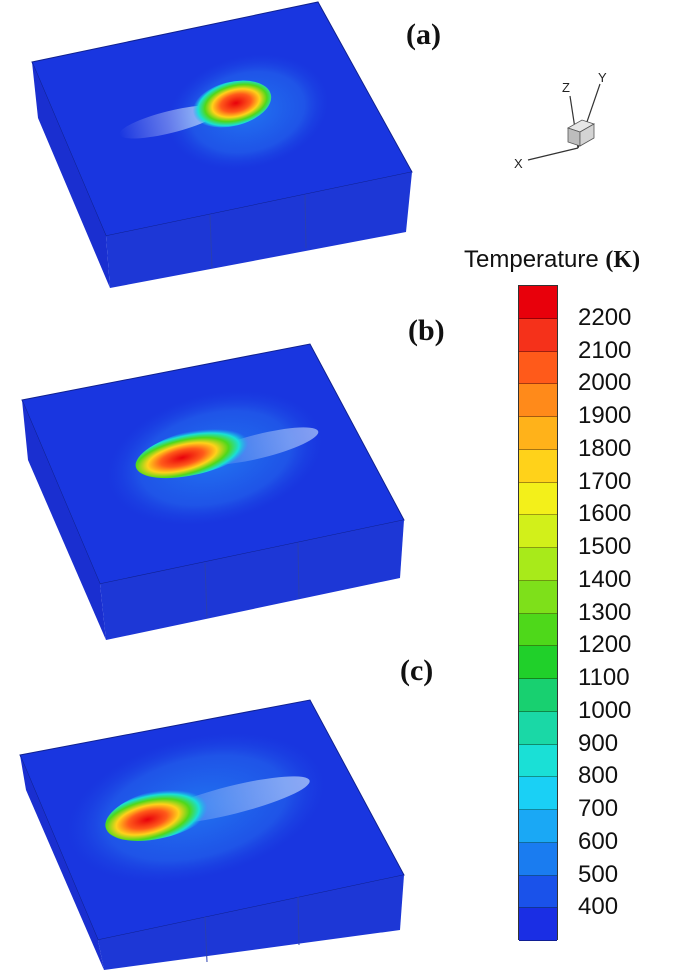 The image size is (681, 977). What do you see at coordinates (605, 481) in the screenshot?
I see `colorbar-tick-label: 1700` at bounding box center [605, 481].